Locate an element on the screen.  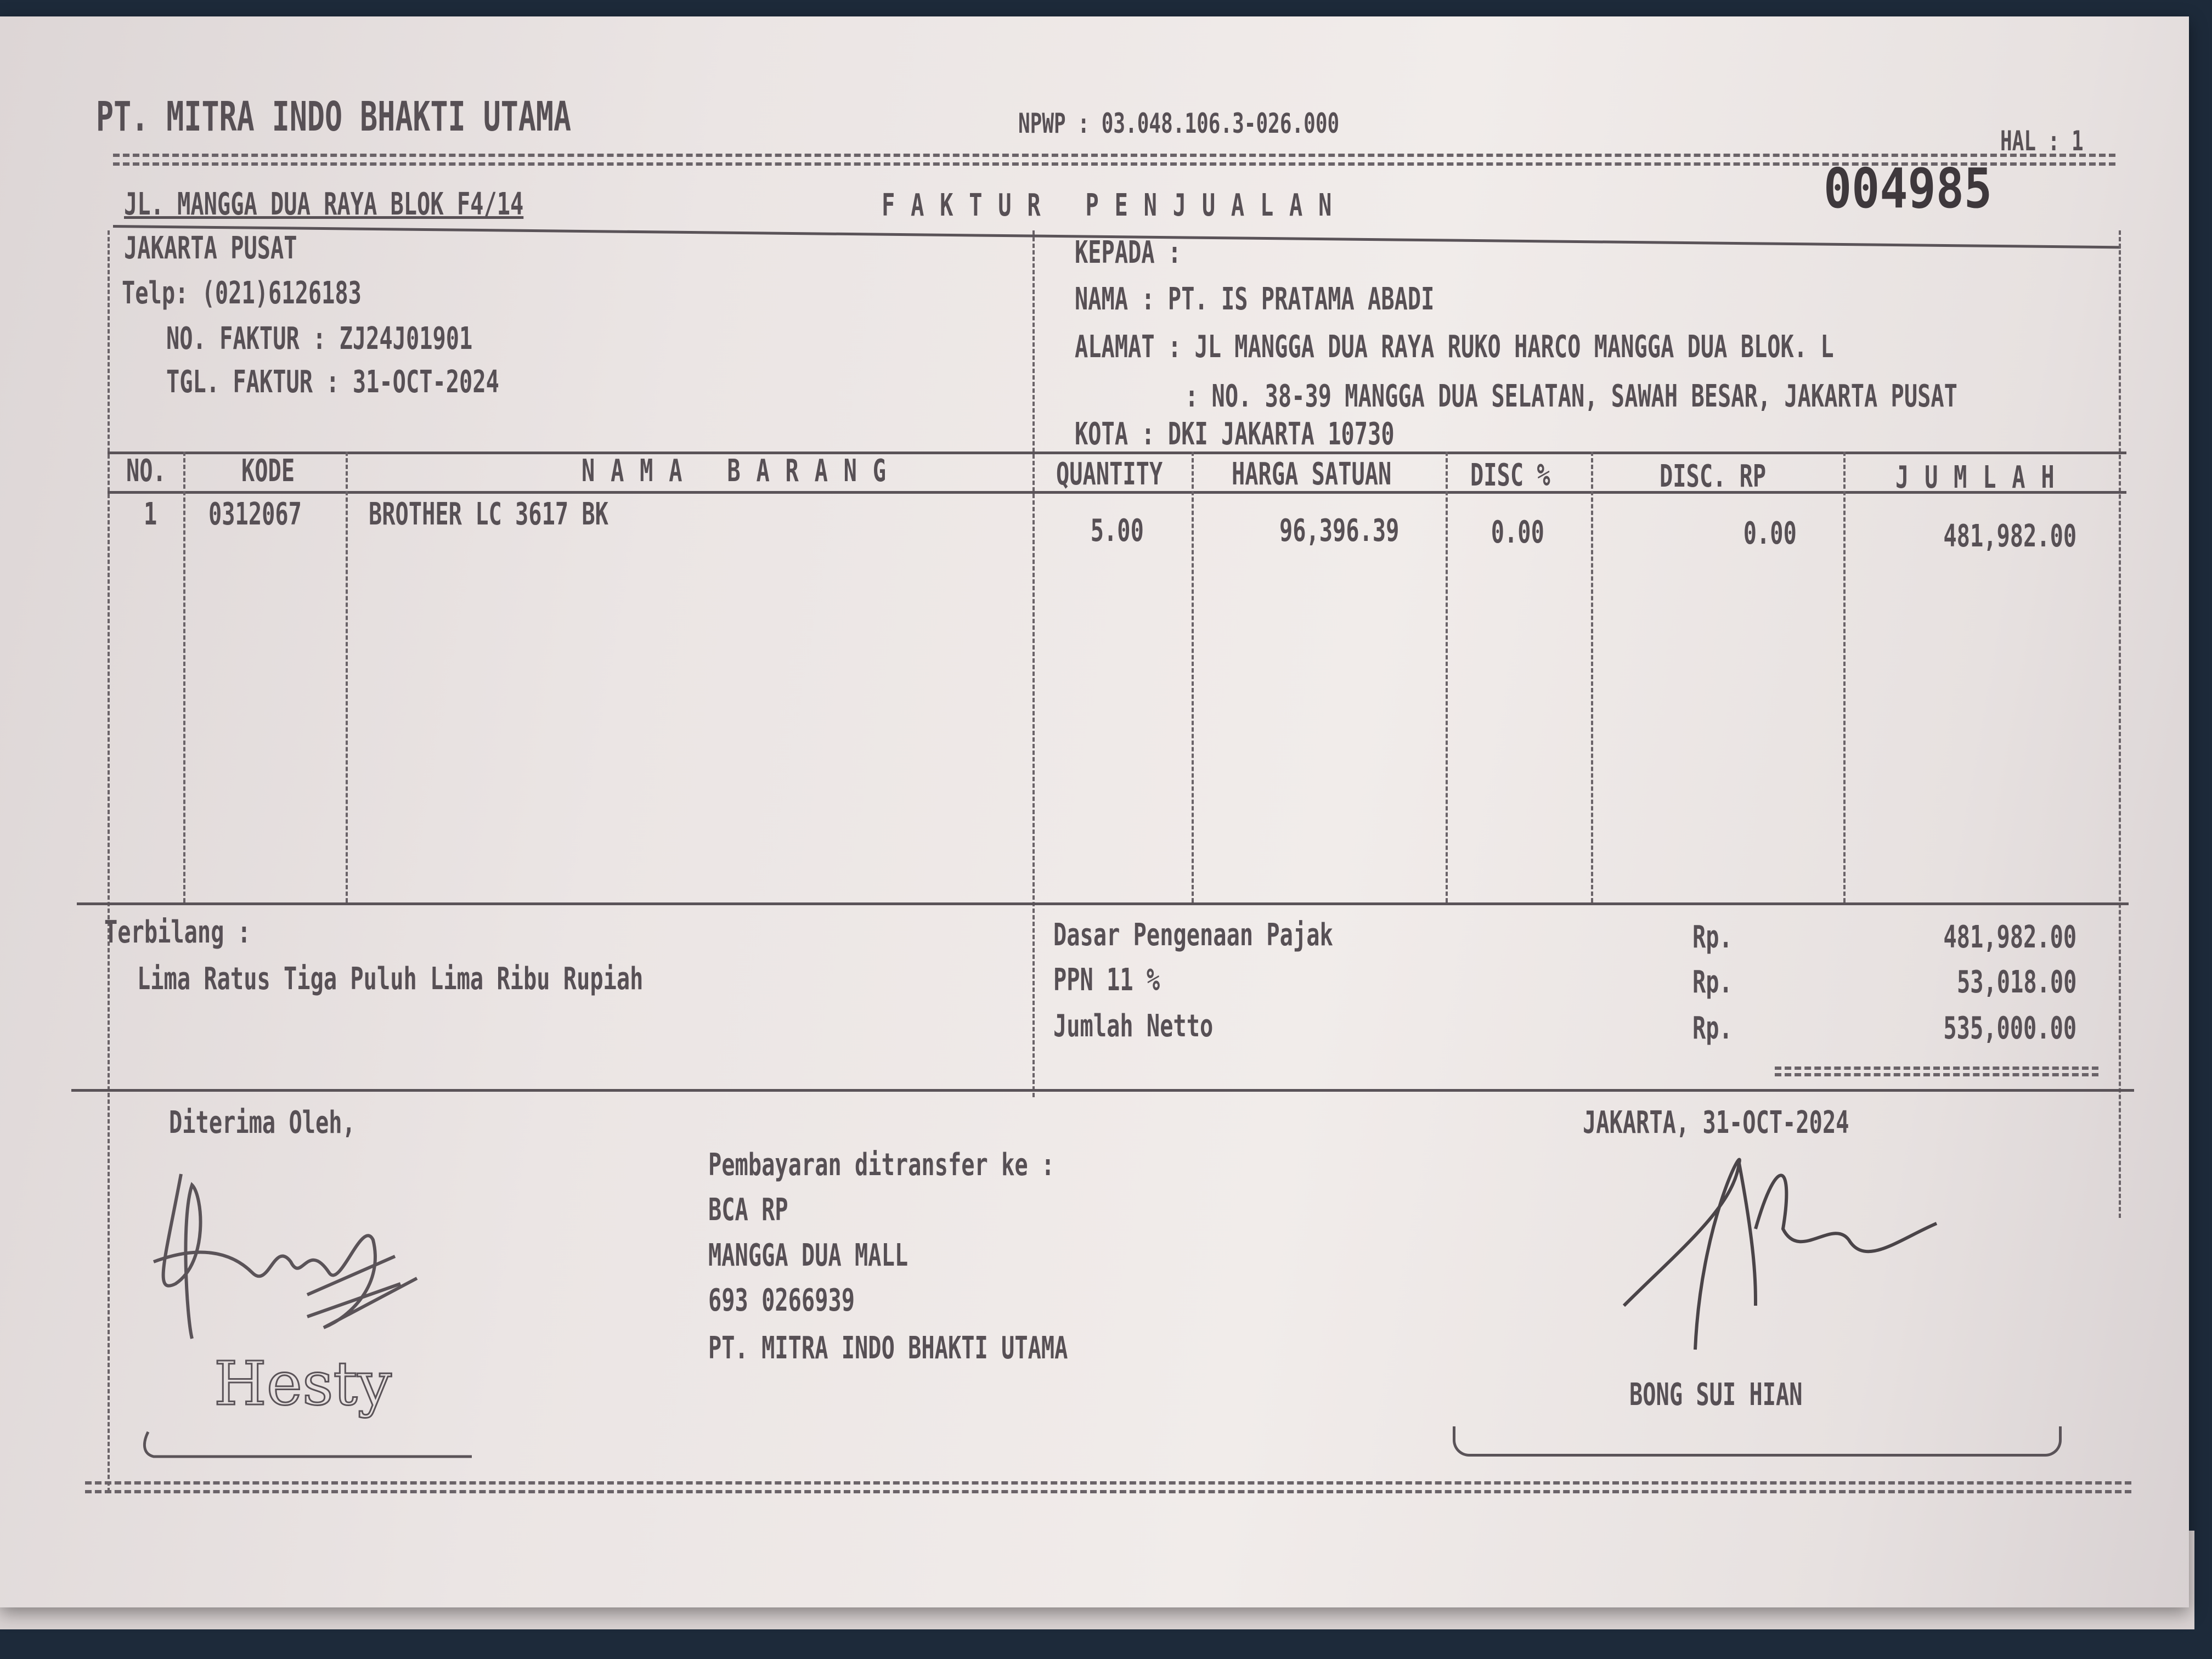
payment-branch: MANGGA DUA MALL is located at coordinates (809, 1255).